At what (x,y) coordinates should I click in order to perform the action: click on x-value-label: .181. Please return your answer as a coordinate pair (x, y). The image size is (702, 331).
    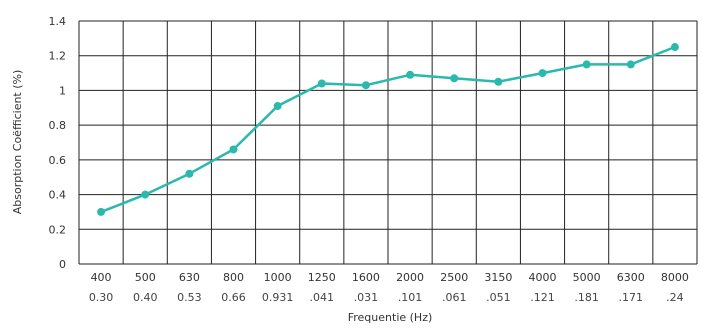
    Looking at the image, I should click on (586, 297).